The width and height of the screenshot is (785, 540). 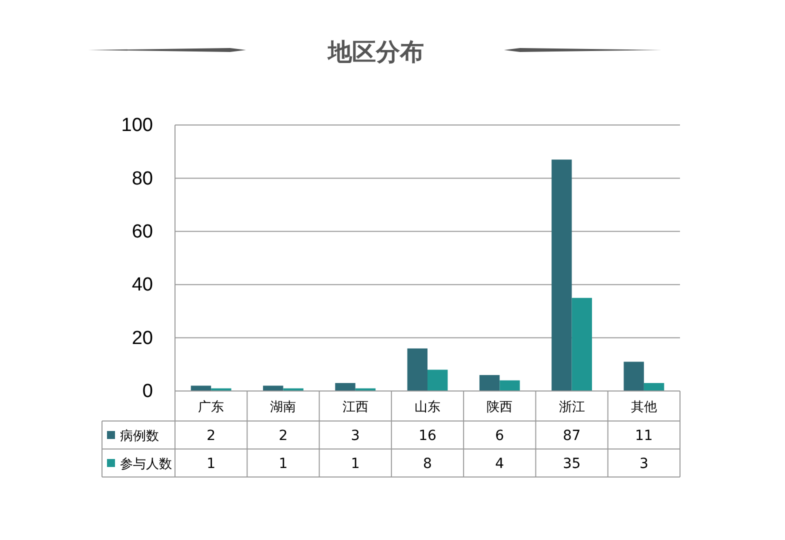 I want to click on chart-title: 地区分布, so click(x=375, y=52).